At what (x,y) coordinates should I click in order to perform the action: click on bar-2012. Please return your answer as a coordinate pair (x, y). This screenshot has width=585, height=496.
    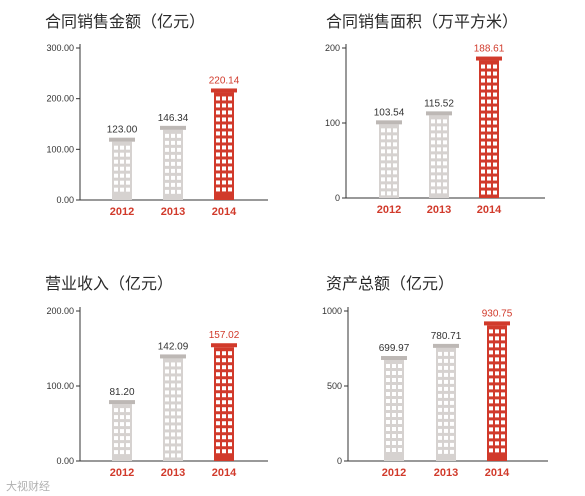
    Looking at the image, I should click on (122, 168).